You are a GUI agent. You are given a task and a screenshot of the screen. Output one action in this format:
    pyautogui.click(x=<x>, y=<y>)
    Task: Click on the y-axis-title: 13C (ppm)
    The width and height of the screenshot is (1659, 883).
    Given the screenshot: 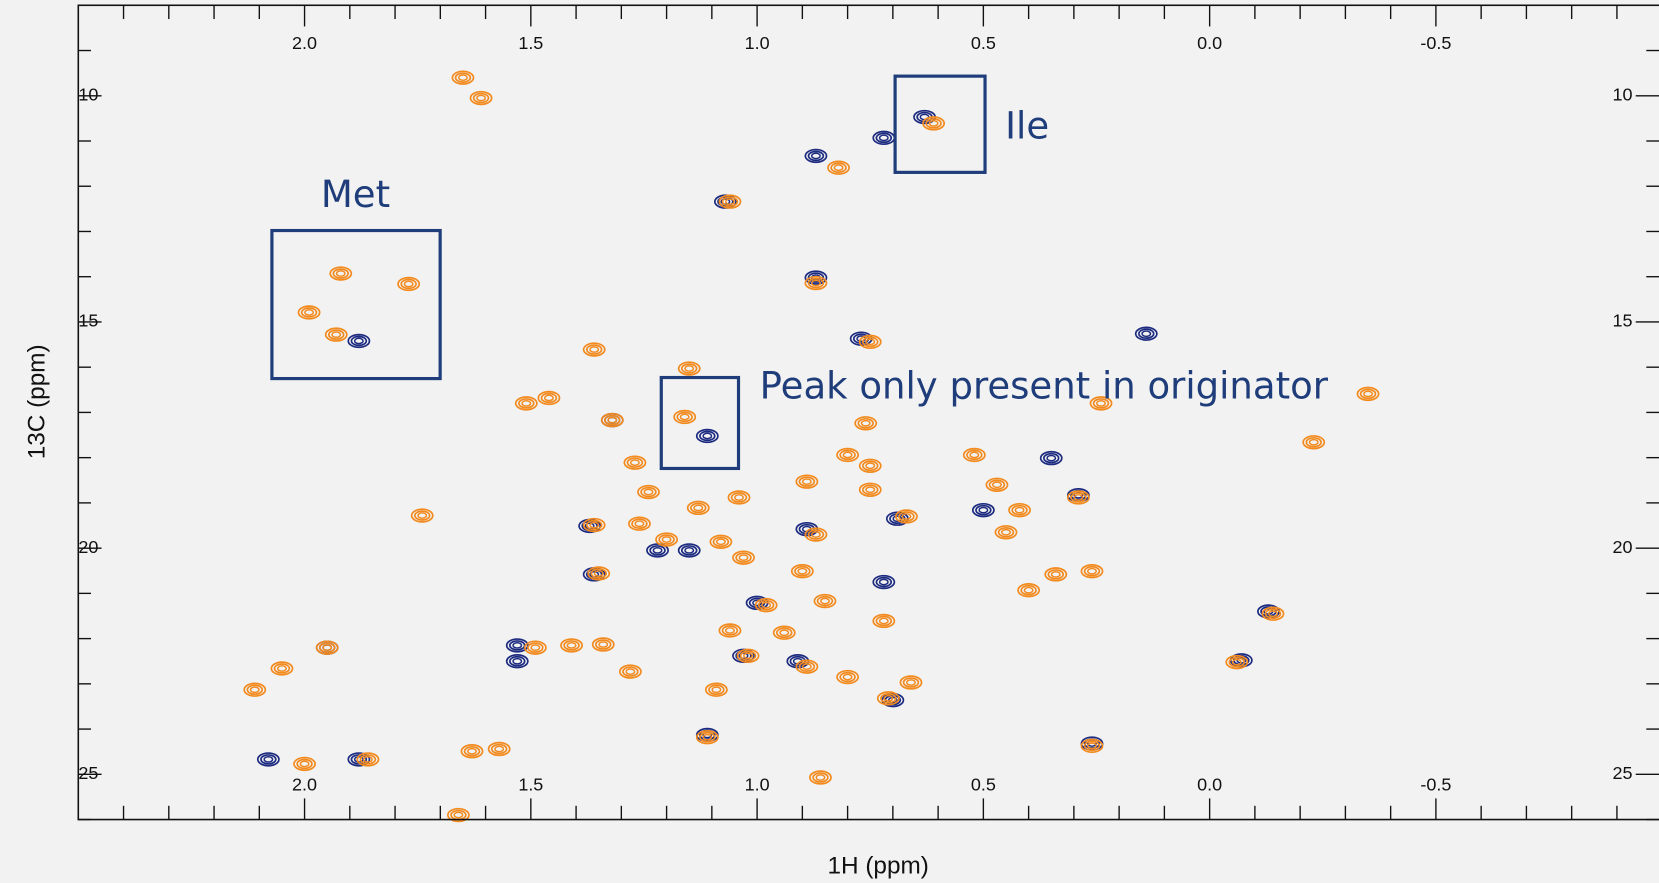 What is the action you would take?
    pyautogui.click(x=36, y=401)
    